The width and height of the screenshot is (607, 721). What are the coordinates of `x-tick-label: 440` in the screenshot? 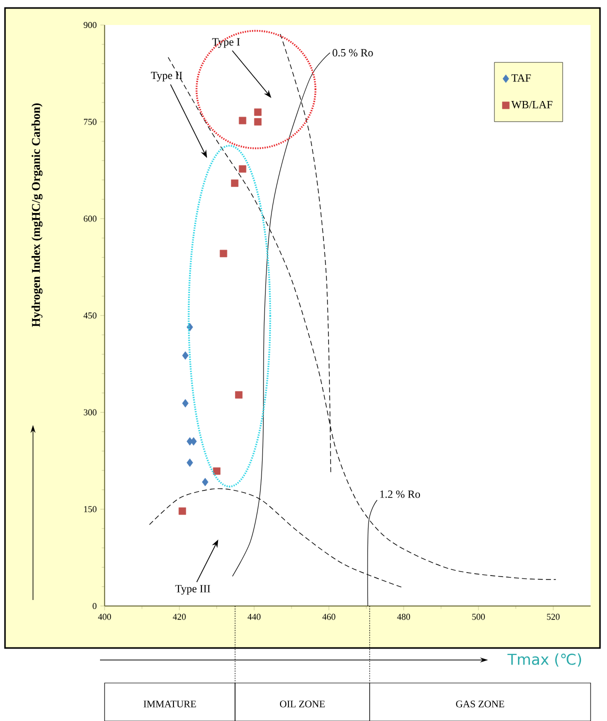 It's located at (254, 617).